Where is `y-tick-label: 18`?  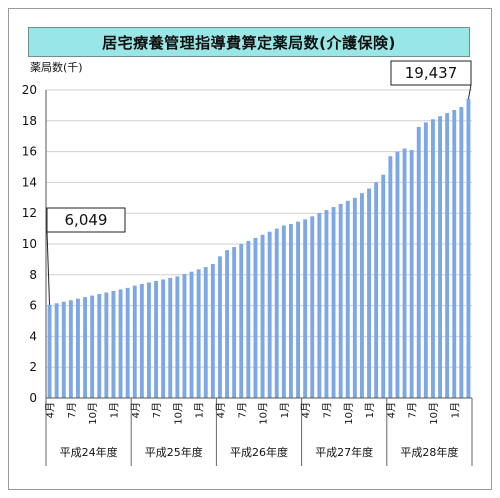
y-tick-label: 18 is located at coordinates (29, 121).